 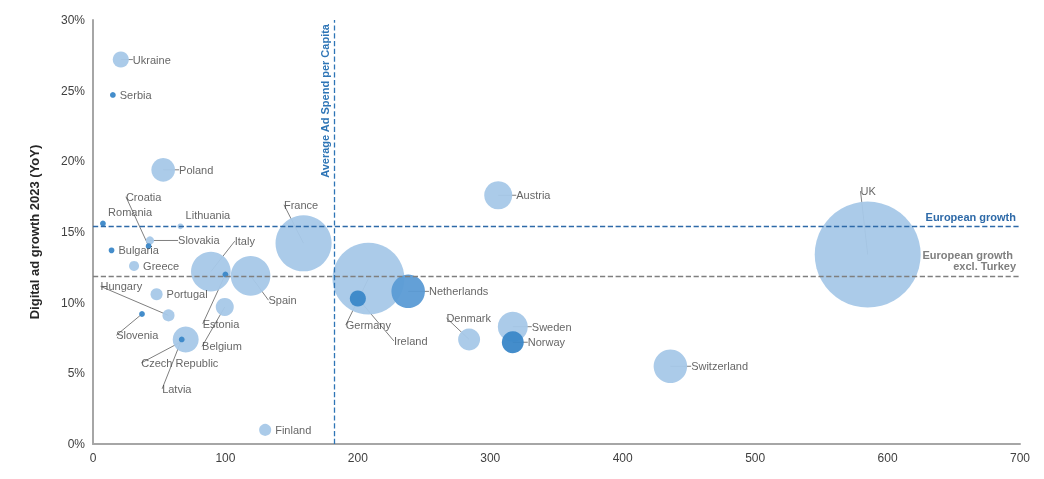 I want to click on x-tick-label: 400, so click(x=623, y=458).